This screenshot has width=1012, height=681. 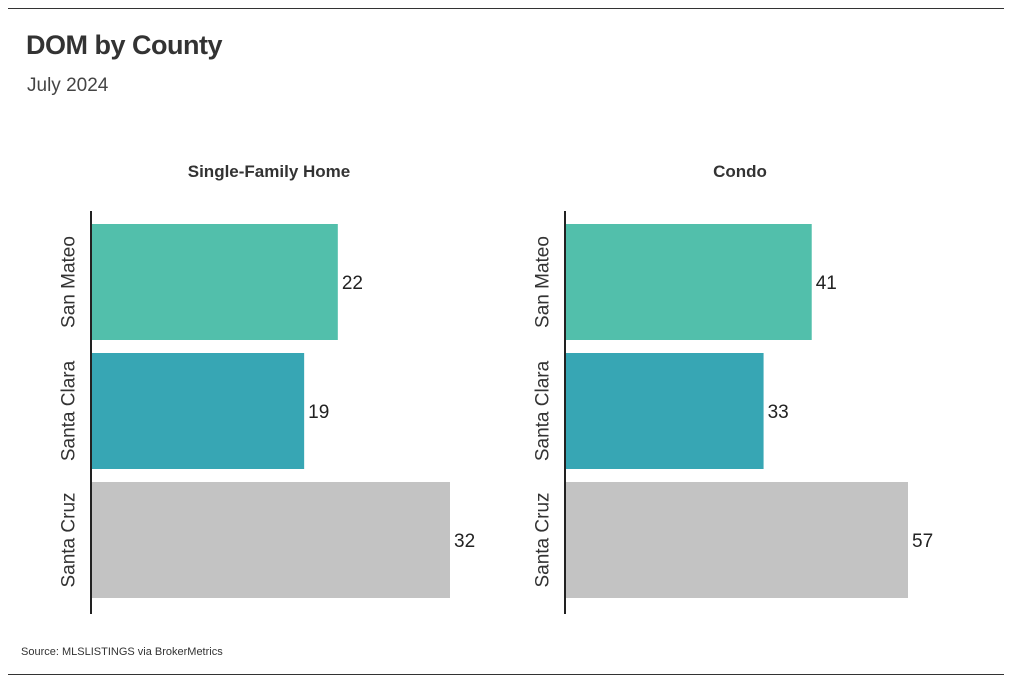 What do you see at coordinates (69, 282) in the screenshot?
I see `single-family-category-label: San Mateo` at bounding box center [69, 282].